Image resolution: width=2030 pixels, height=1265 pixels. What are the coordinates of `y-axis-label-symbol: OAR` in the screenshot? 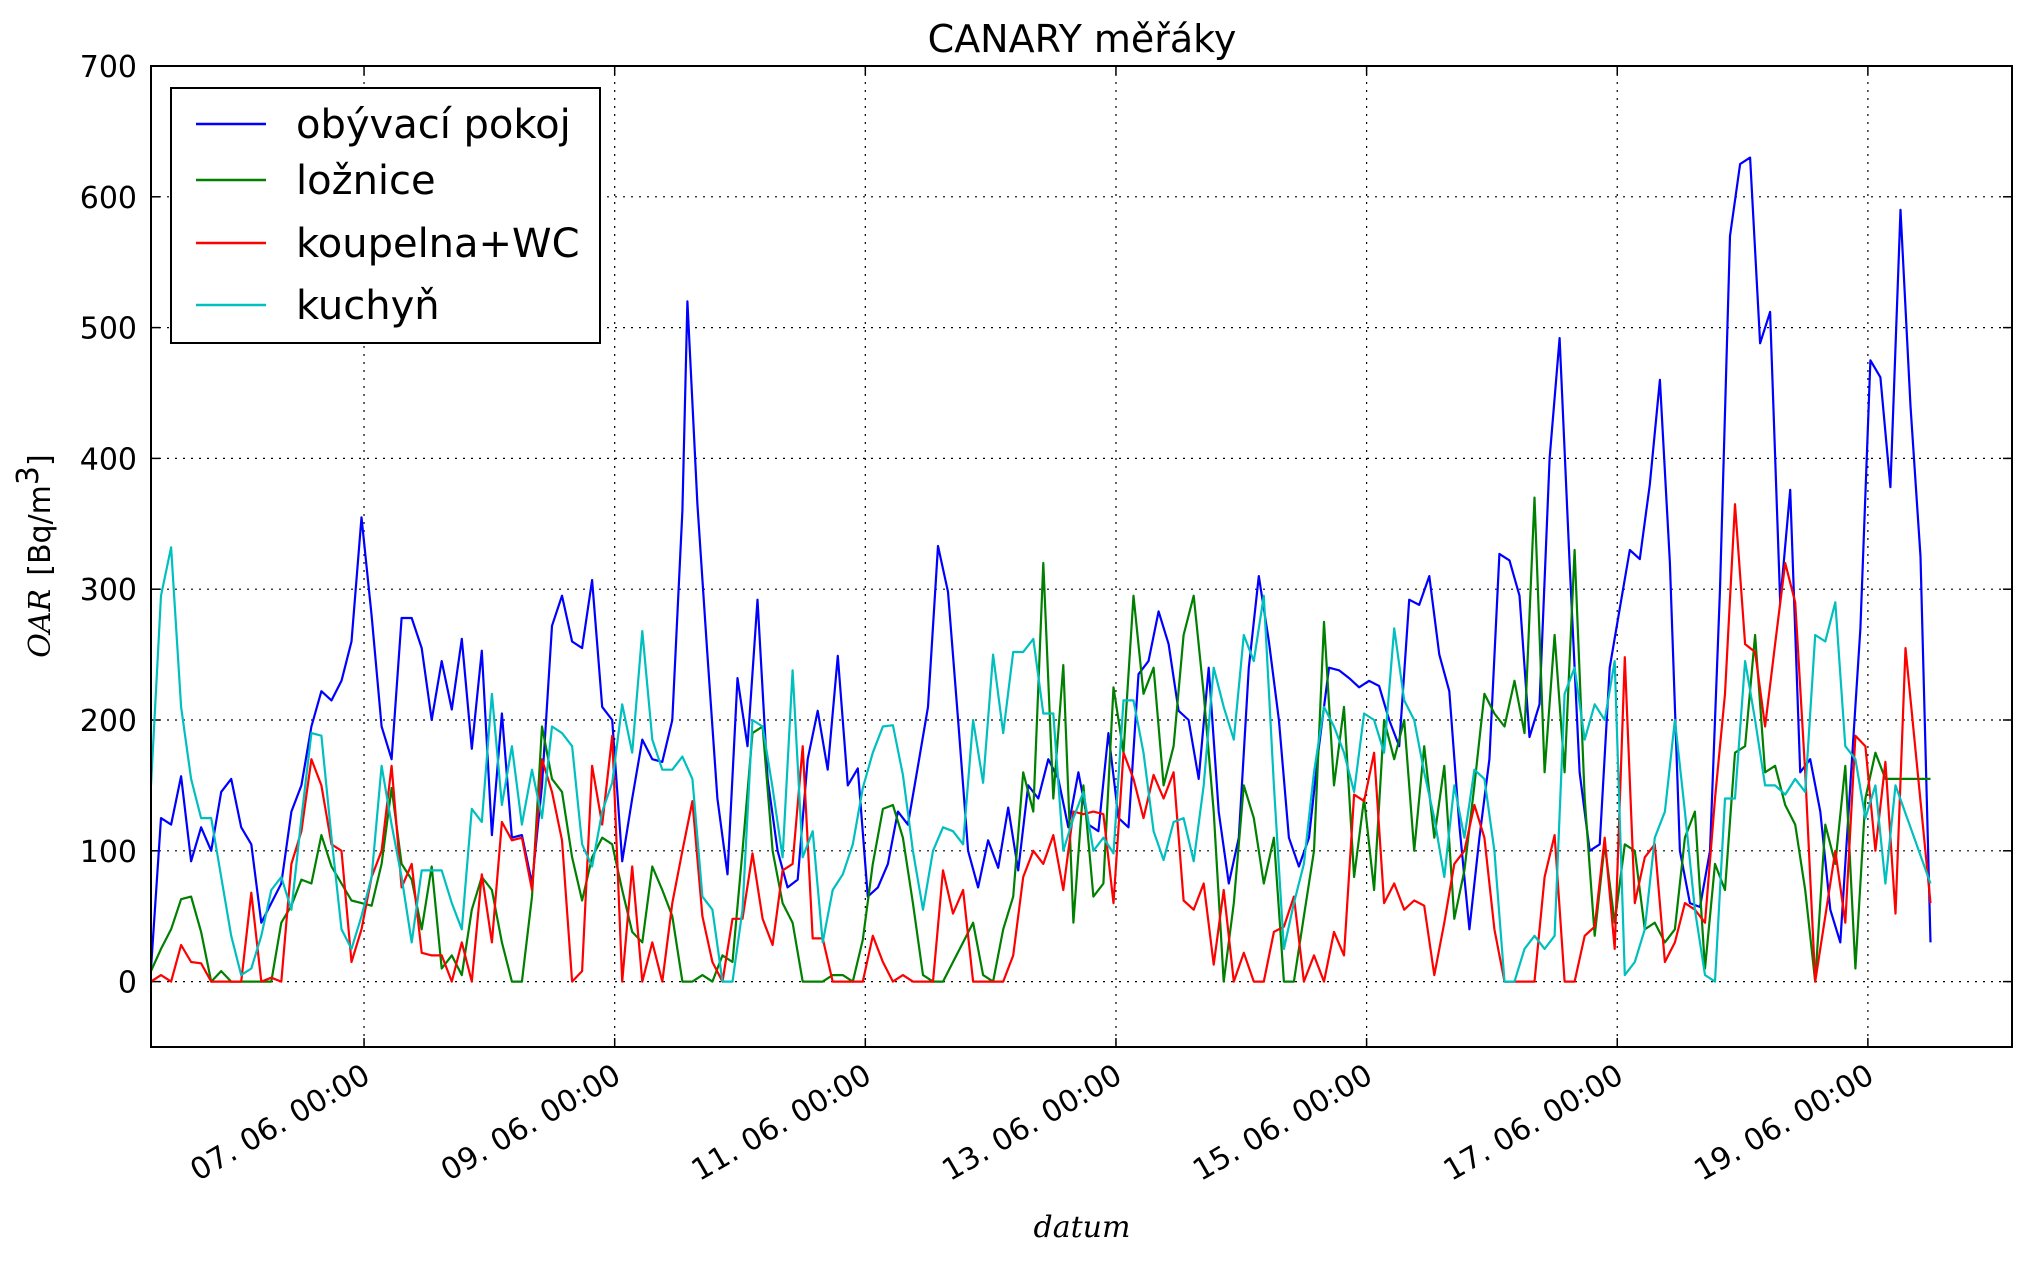 It's located at (40, 623).